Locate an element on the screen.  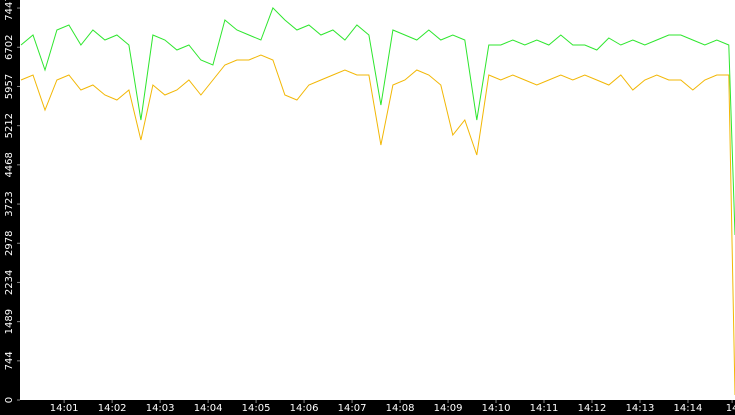
y-tick-label: 5212 is located at coordinates (9, 125).